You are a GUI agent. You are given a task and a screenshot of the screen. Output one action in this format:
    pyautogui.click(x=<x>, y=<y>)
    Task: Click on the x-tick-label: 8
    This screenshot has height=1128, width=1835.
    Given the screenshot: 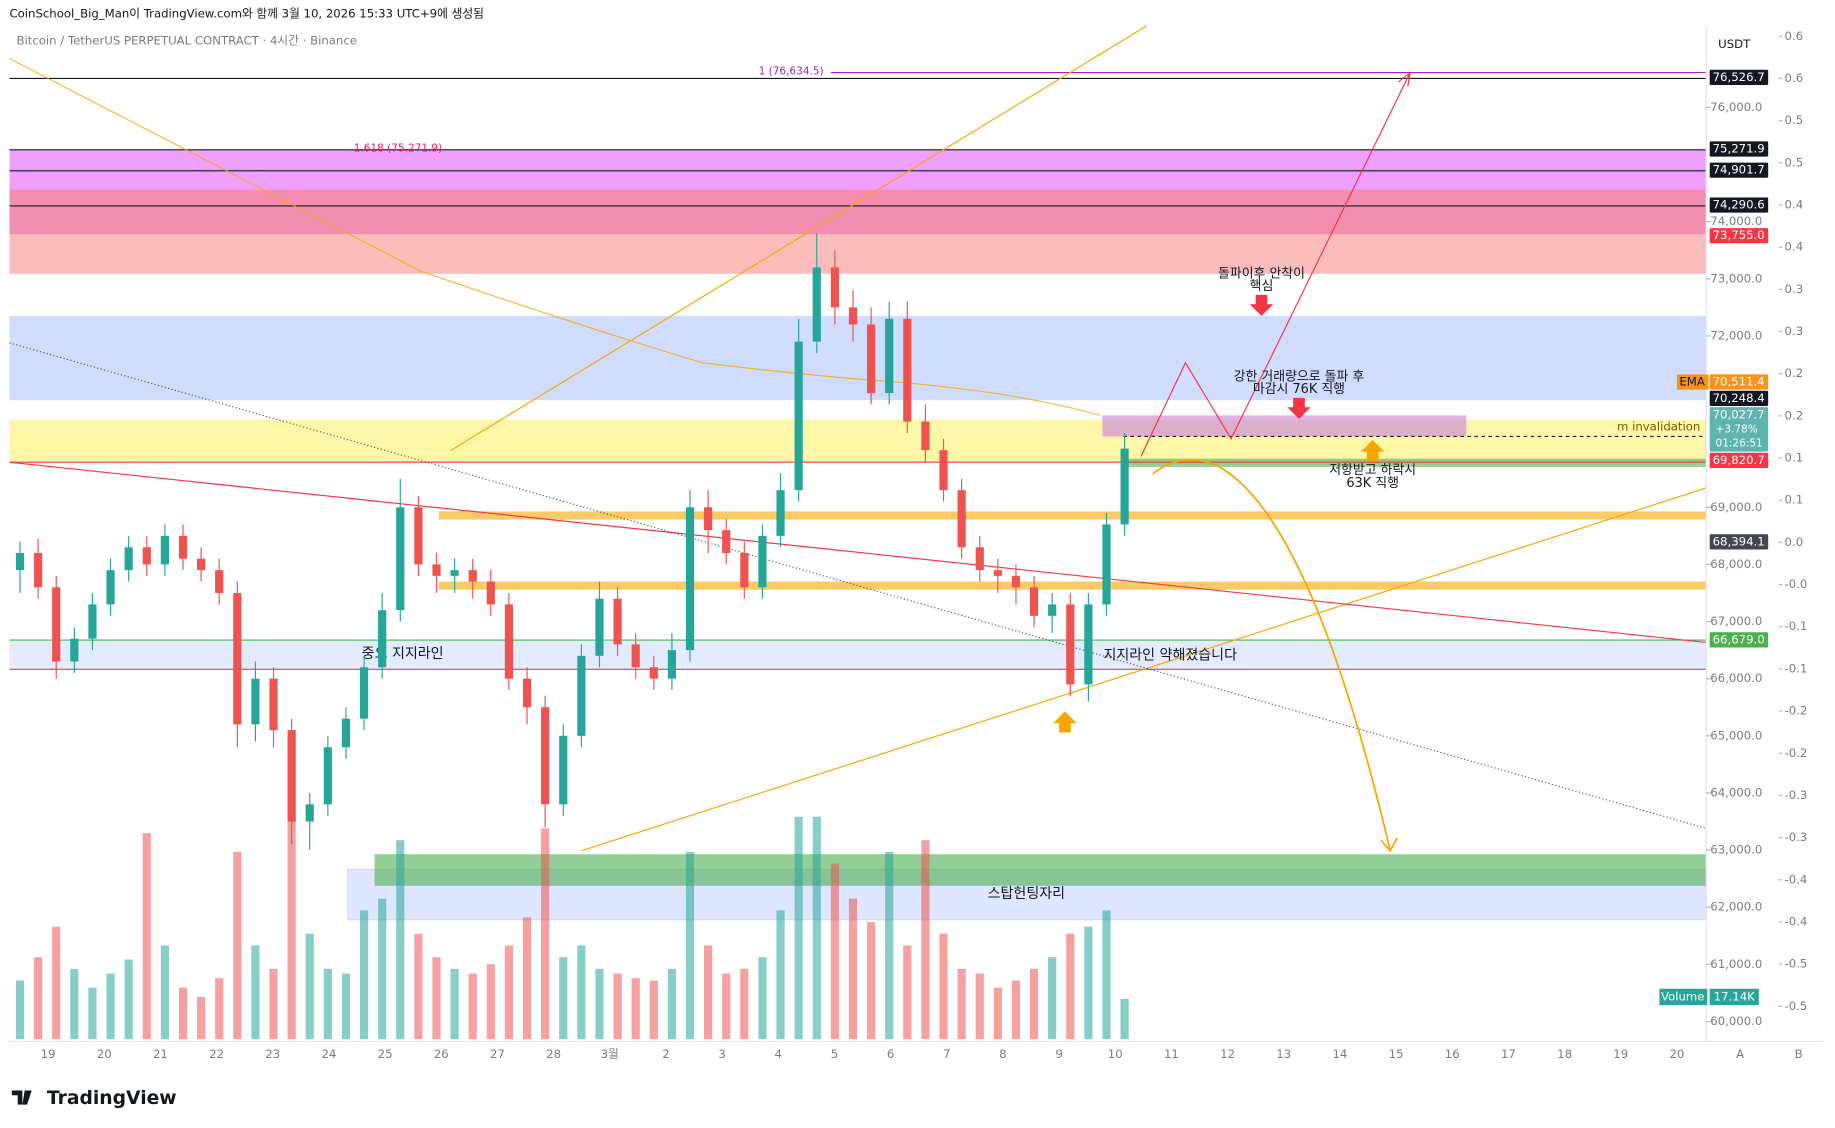 What is the action you would take?
    pyautogui.click(x=1002, y=1054)
    